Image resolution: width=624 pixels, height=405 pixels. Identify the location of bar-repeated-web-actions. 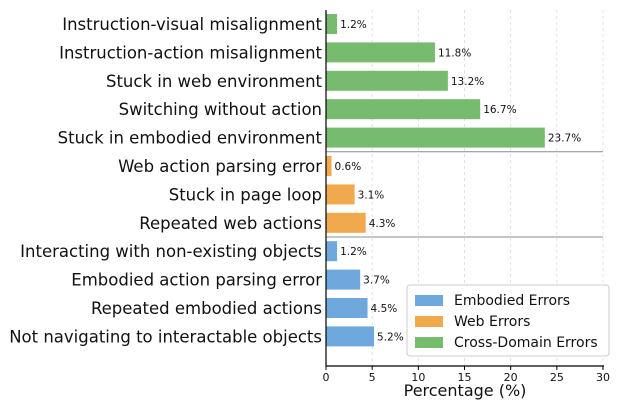
(346, 222).